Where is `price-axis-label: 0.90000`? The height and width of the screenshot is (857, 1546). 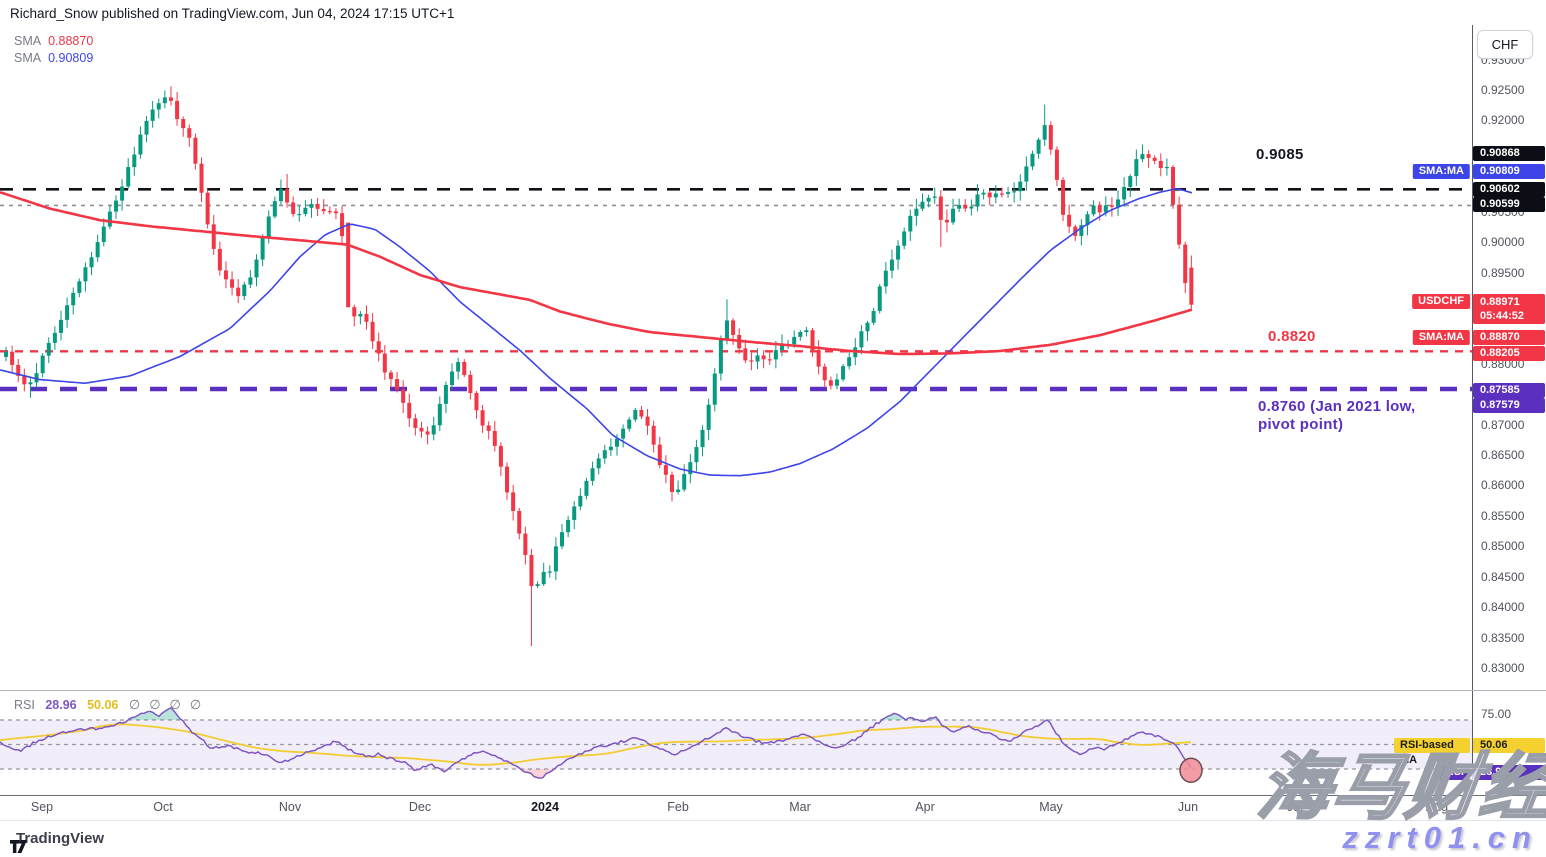
price-axis-label: 0.90000 is located at coordinates (1503, 242).